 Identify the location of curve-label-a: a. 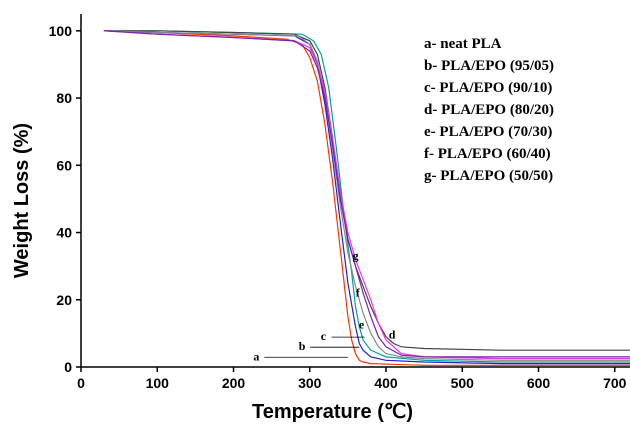
(256, 356).